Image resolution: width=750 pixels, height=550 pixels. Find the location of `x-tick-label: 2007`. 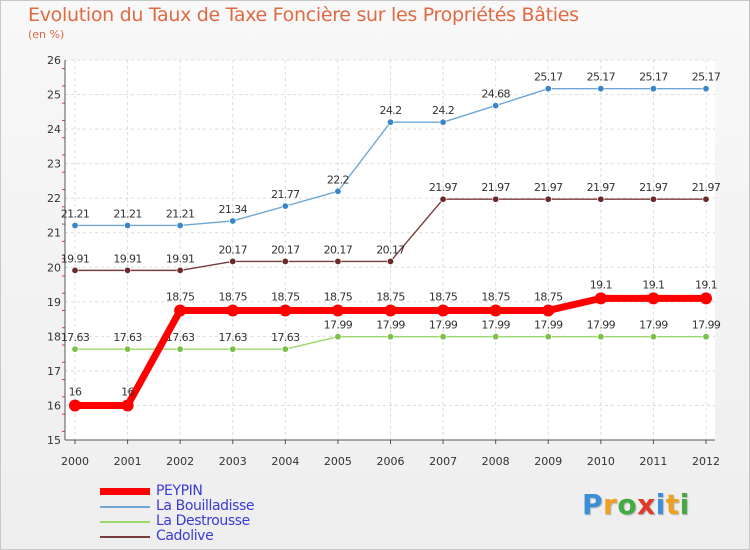

x-tick-label: 2007 is located at coordinates (443, 461).